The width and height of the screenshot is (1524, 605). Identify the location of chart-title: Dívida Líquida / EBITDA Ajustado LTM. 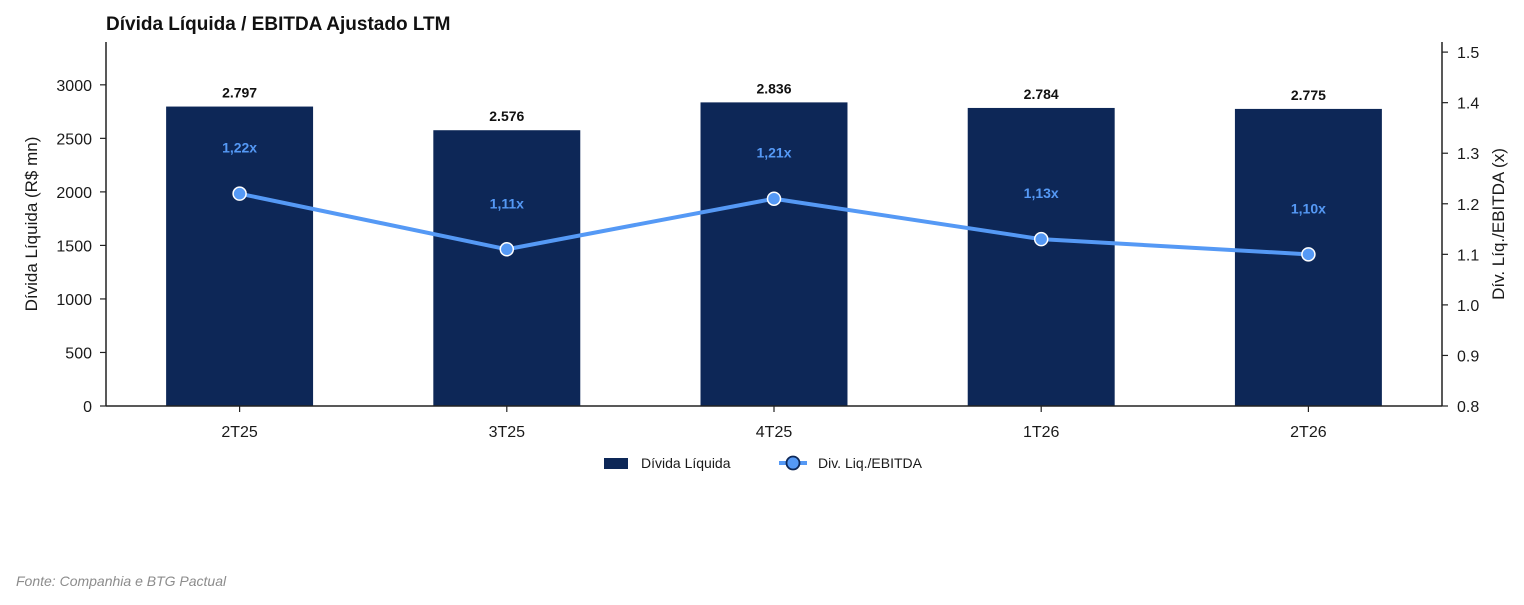
(278, 24).